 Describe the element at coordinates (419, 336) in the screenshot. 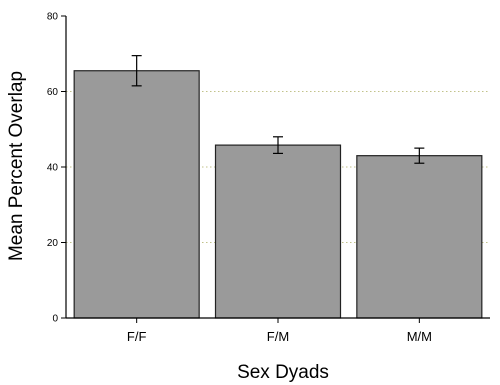

I see `x-tick-label: M/M` at that location.